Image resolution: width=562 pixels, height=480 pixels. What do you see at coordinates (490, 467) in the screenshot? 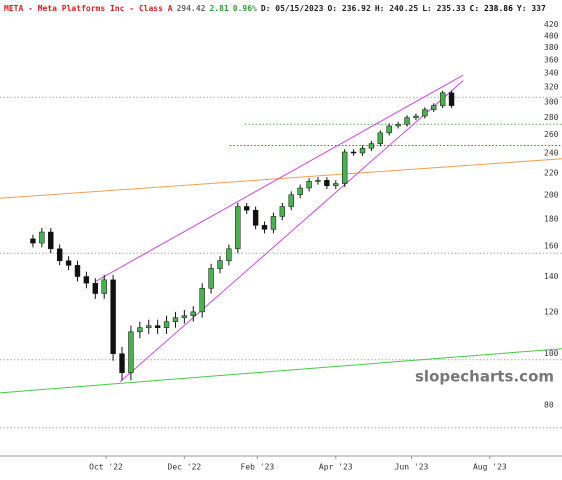
I see `x-tick-label: Aug '23` at bounding box center [490, 467].